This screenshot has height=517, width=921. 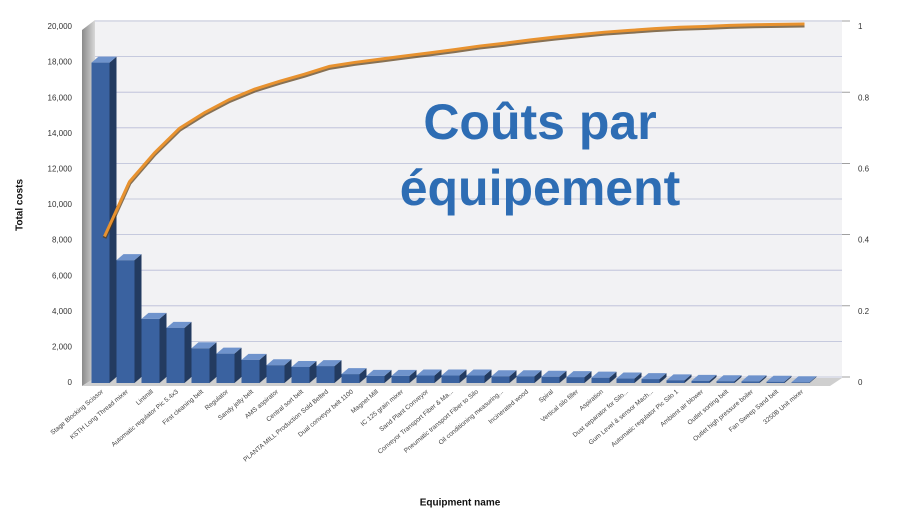 What do you see at coordinates (62, 275) in the screenshot?
I see `y-tick-label: 6,000` at bounding box center [62, 275].